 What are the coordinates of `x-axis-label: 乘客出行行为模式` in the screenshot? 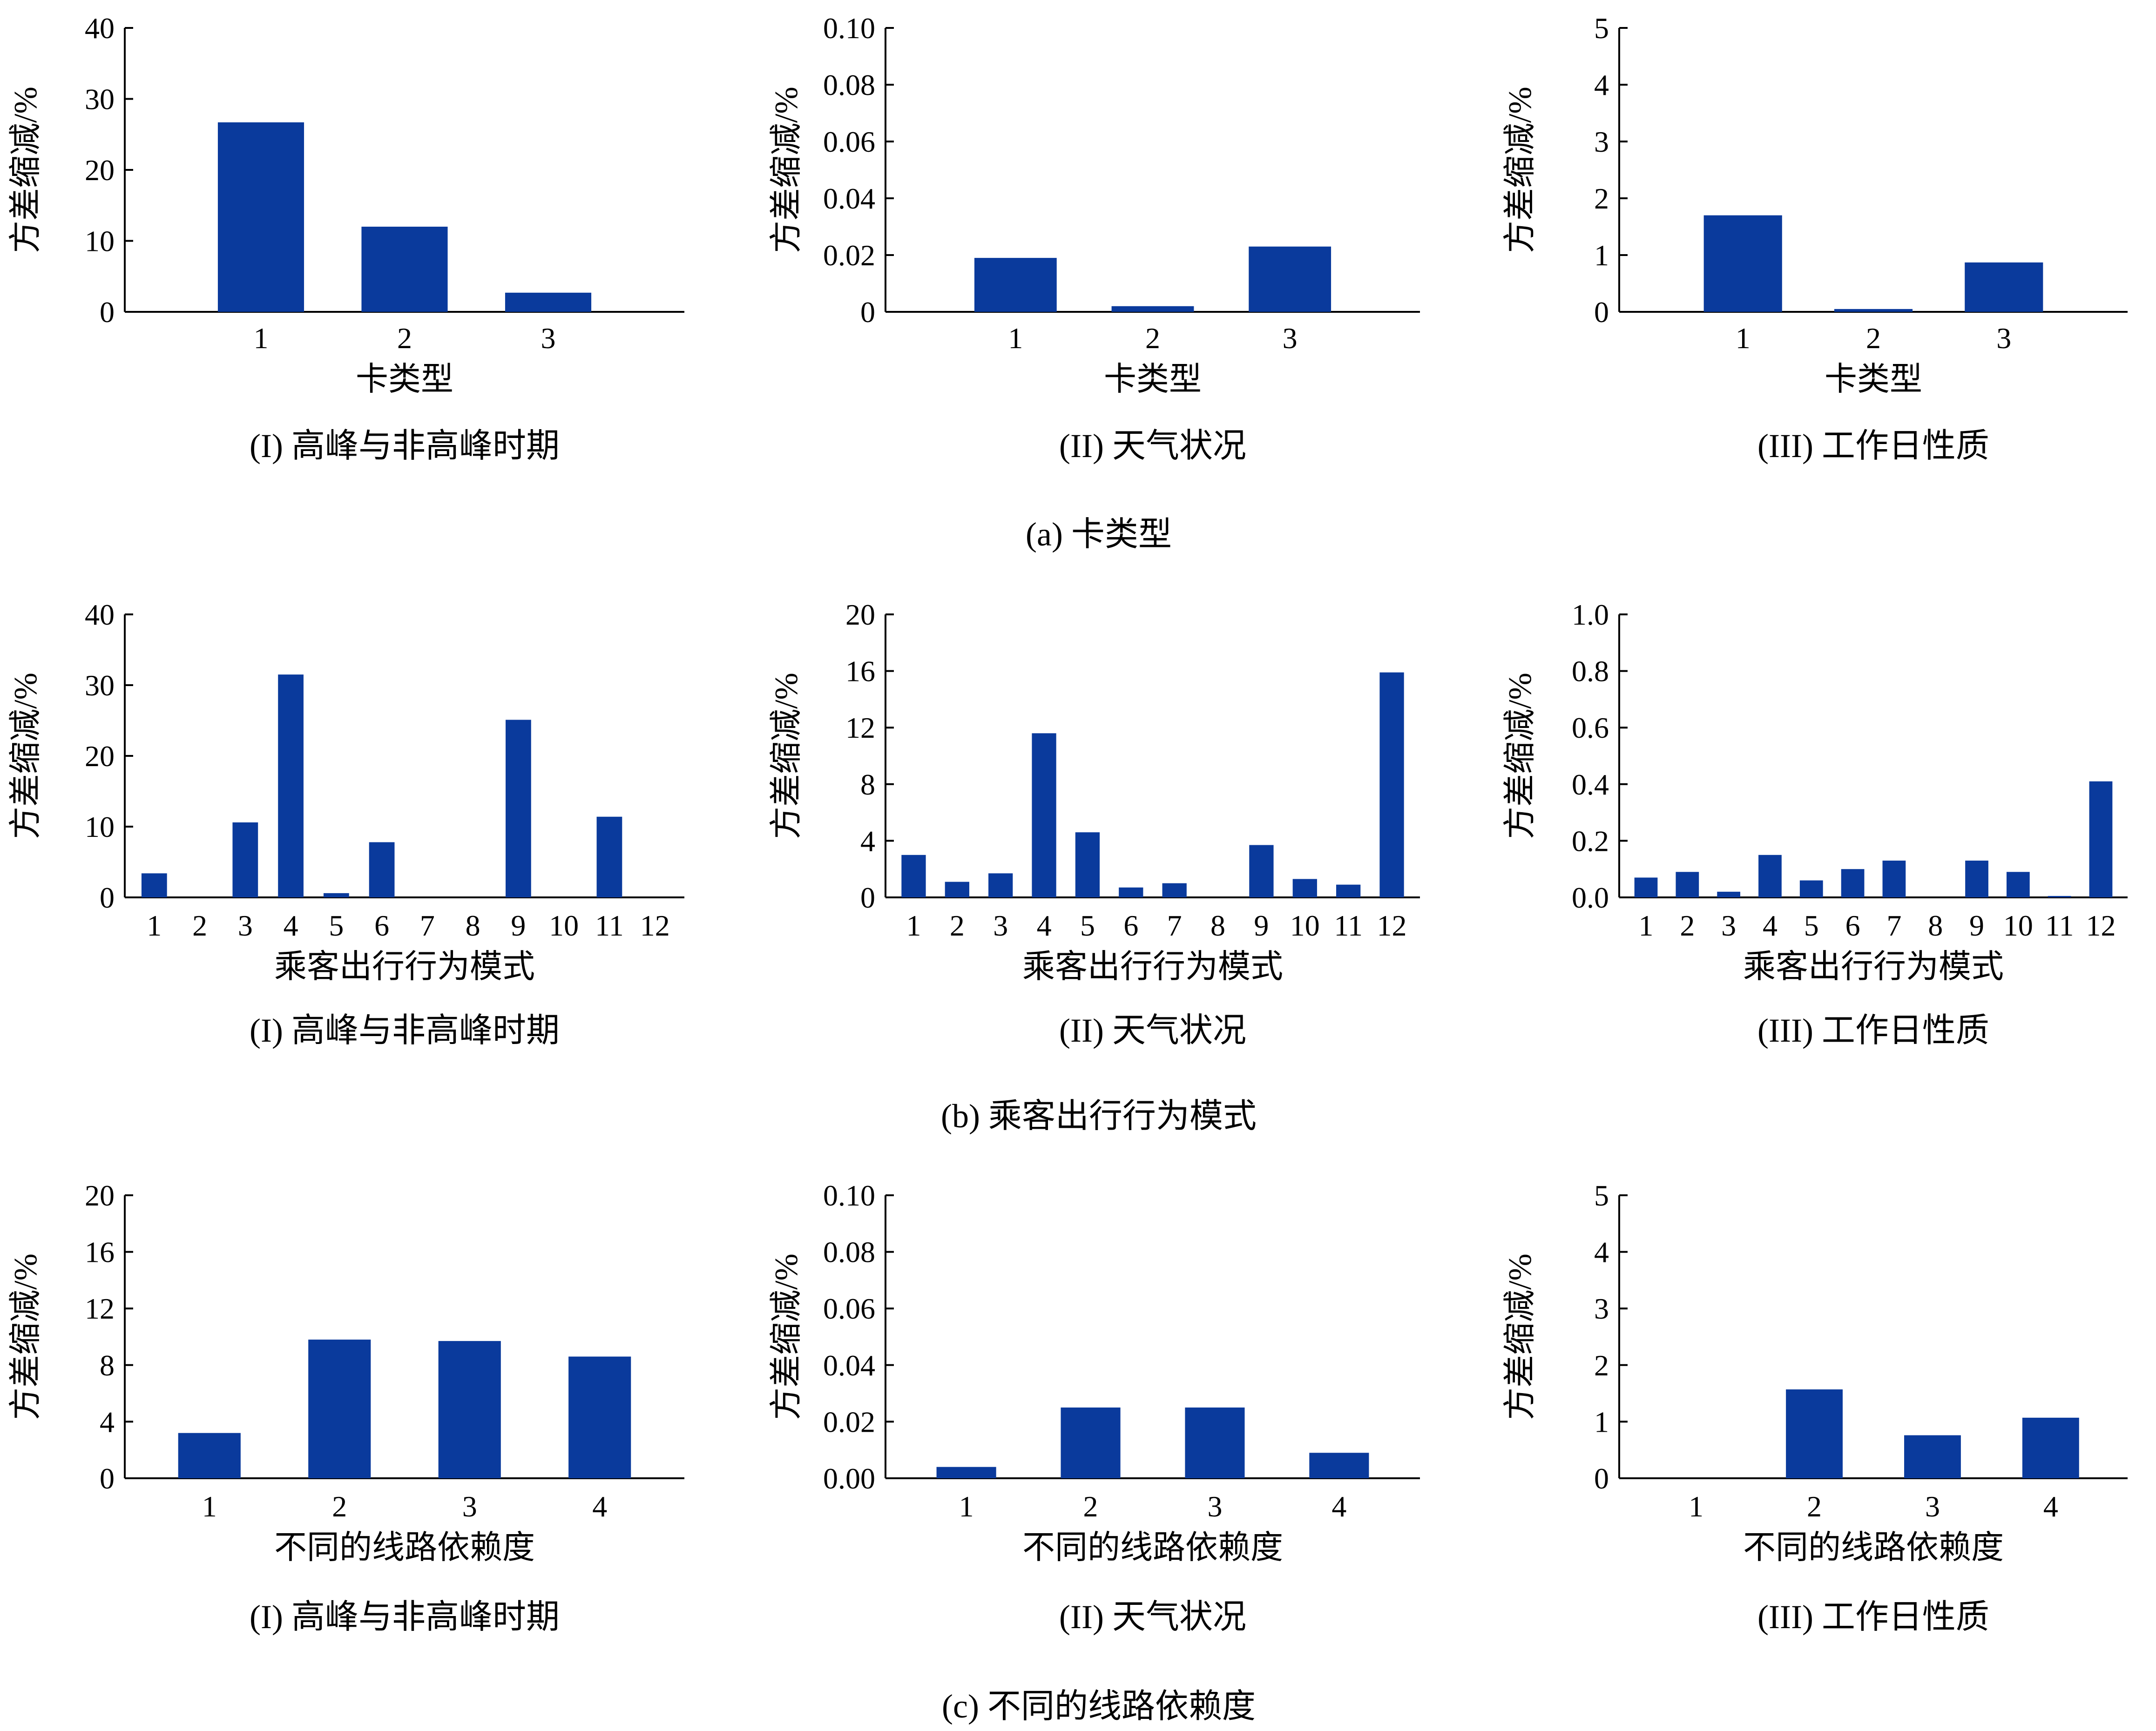 It's located at (404, 967).